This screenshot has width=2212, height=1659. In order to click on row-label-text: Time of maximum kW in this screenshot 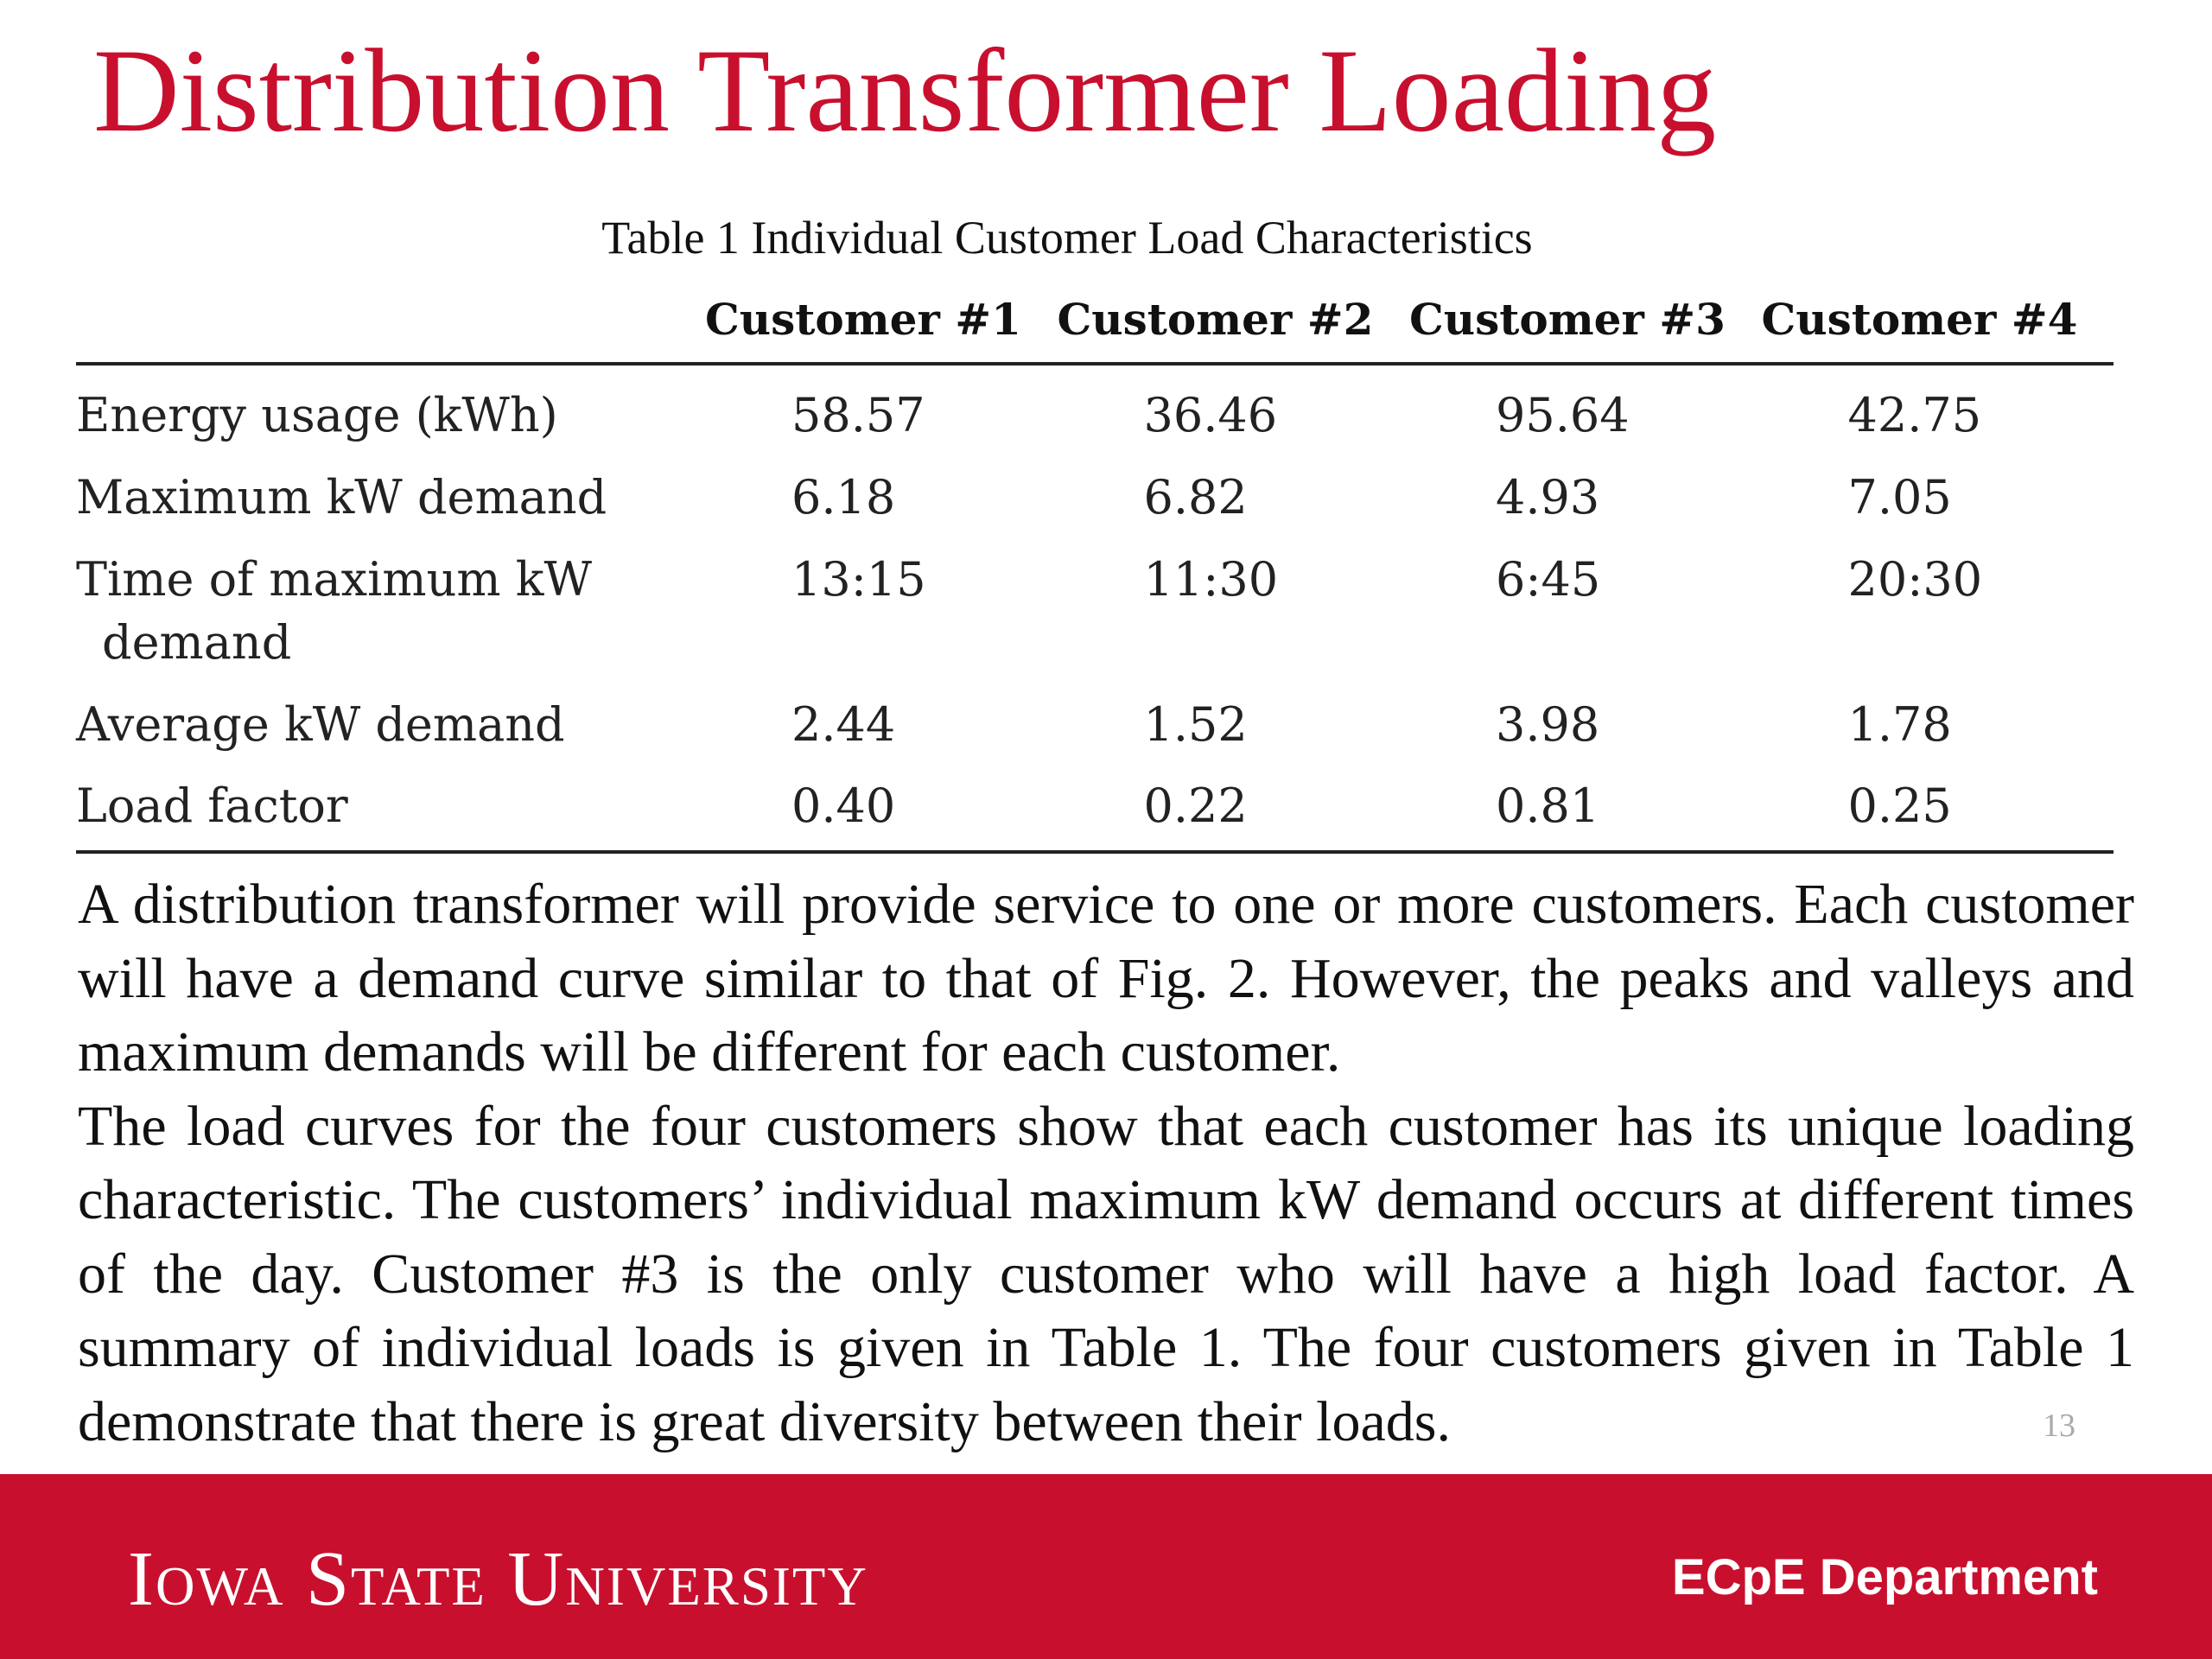, I will do `click(334, 579)`.